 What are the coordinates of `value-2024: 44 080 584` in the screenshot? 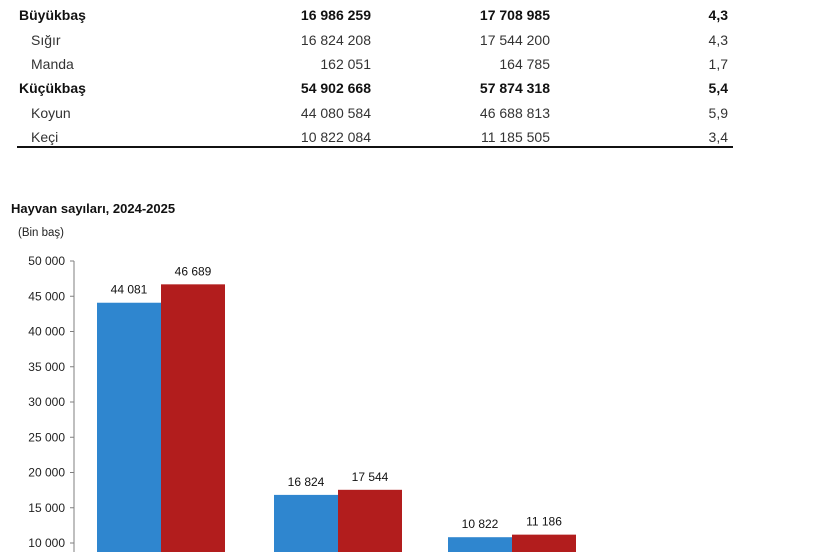 It's located at (335, 113).